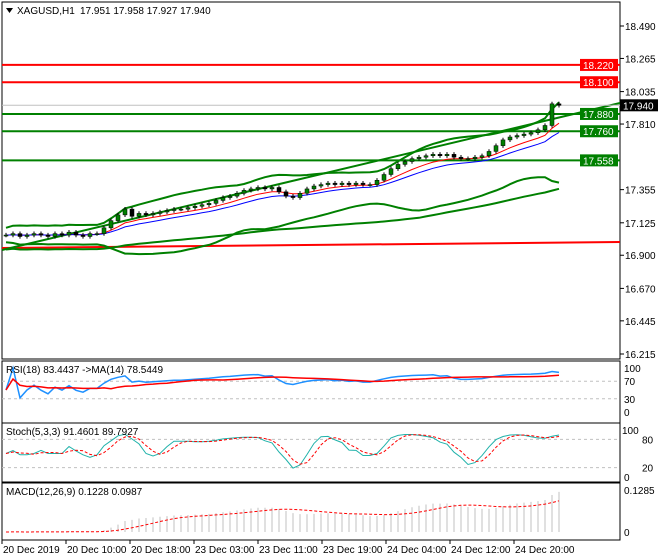  I want to click on price-tick-label: 18.035, so click(640, 93).